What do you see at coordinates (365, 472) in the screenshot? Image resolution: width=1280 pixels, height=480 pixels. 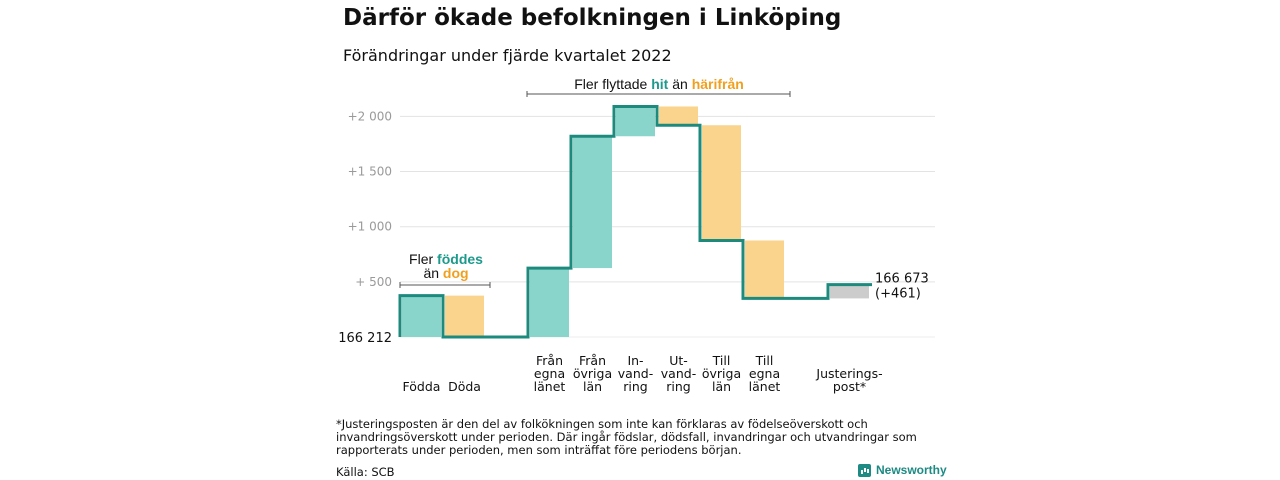 I see `source-label: Källa: SCB` at bounding box center [365, 472].